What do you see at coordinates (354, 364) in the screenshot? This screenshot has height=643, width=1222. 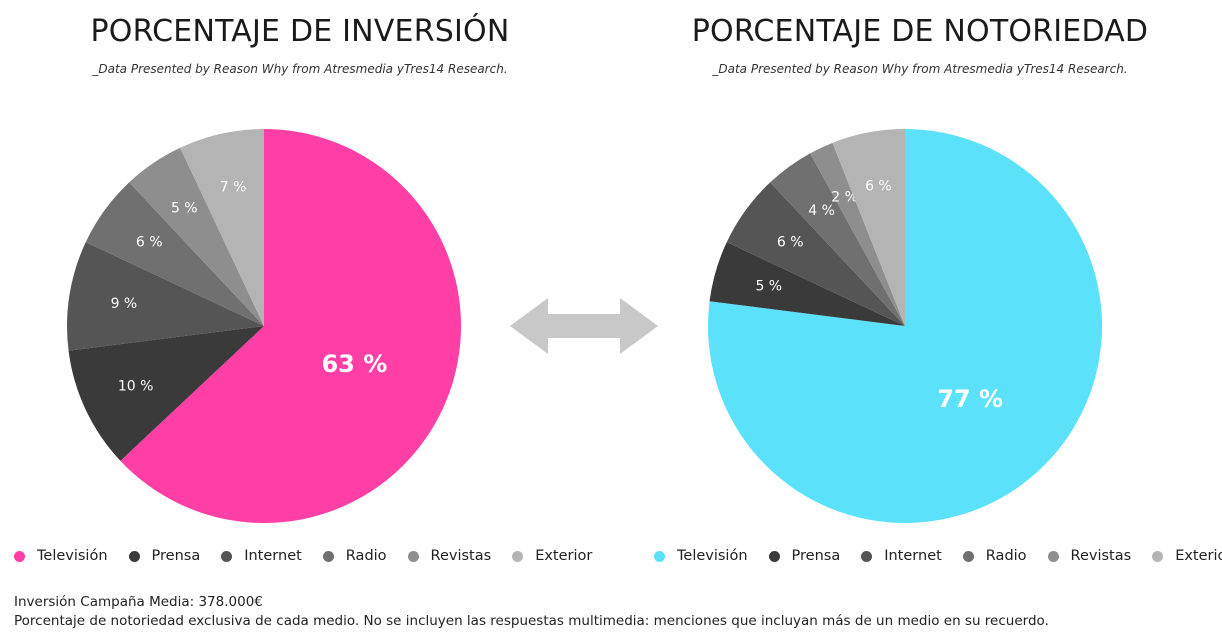 I see `slice-label-television: 63 %` at bounding box center [354, 364].